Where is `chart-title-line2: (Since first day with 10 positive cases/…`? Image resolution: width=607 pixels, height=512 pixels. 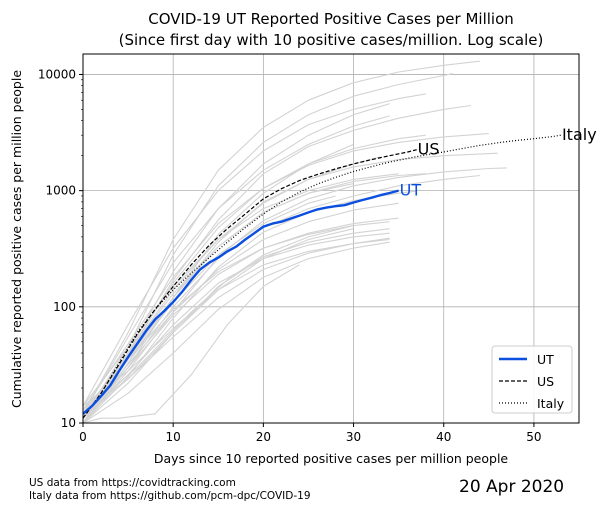
chart-title-line2: (Since first day with 10 positive cases/… is located at coordinates (331, 40).